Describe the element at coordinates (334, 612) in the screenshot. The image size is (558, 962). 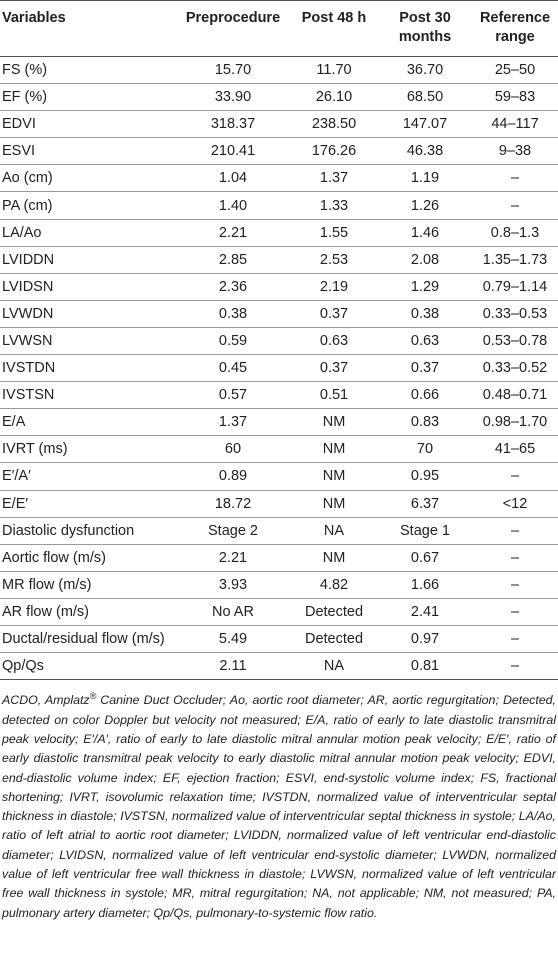
I see `cell-post-48h: Detected` at that location.